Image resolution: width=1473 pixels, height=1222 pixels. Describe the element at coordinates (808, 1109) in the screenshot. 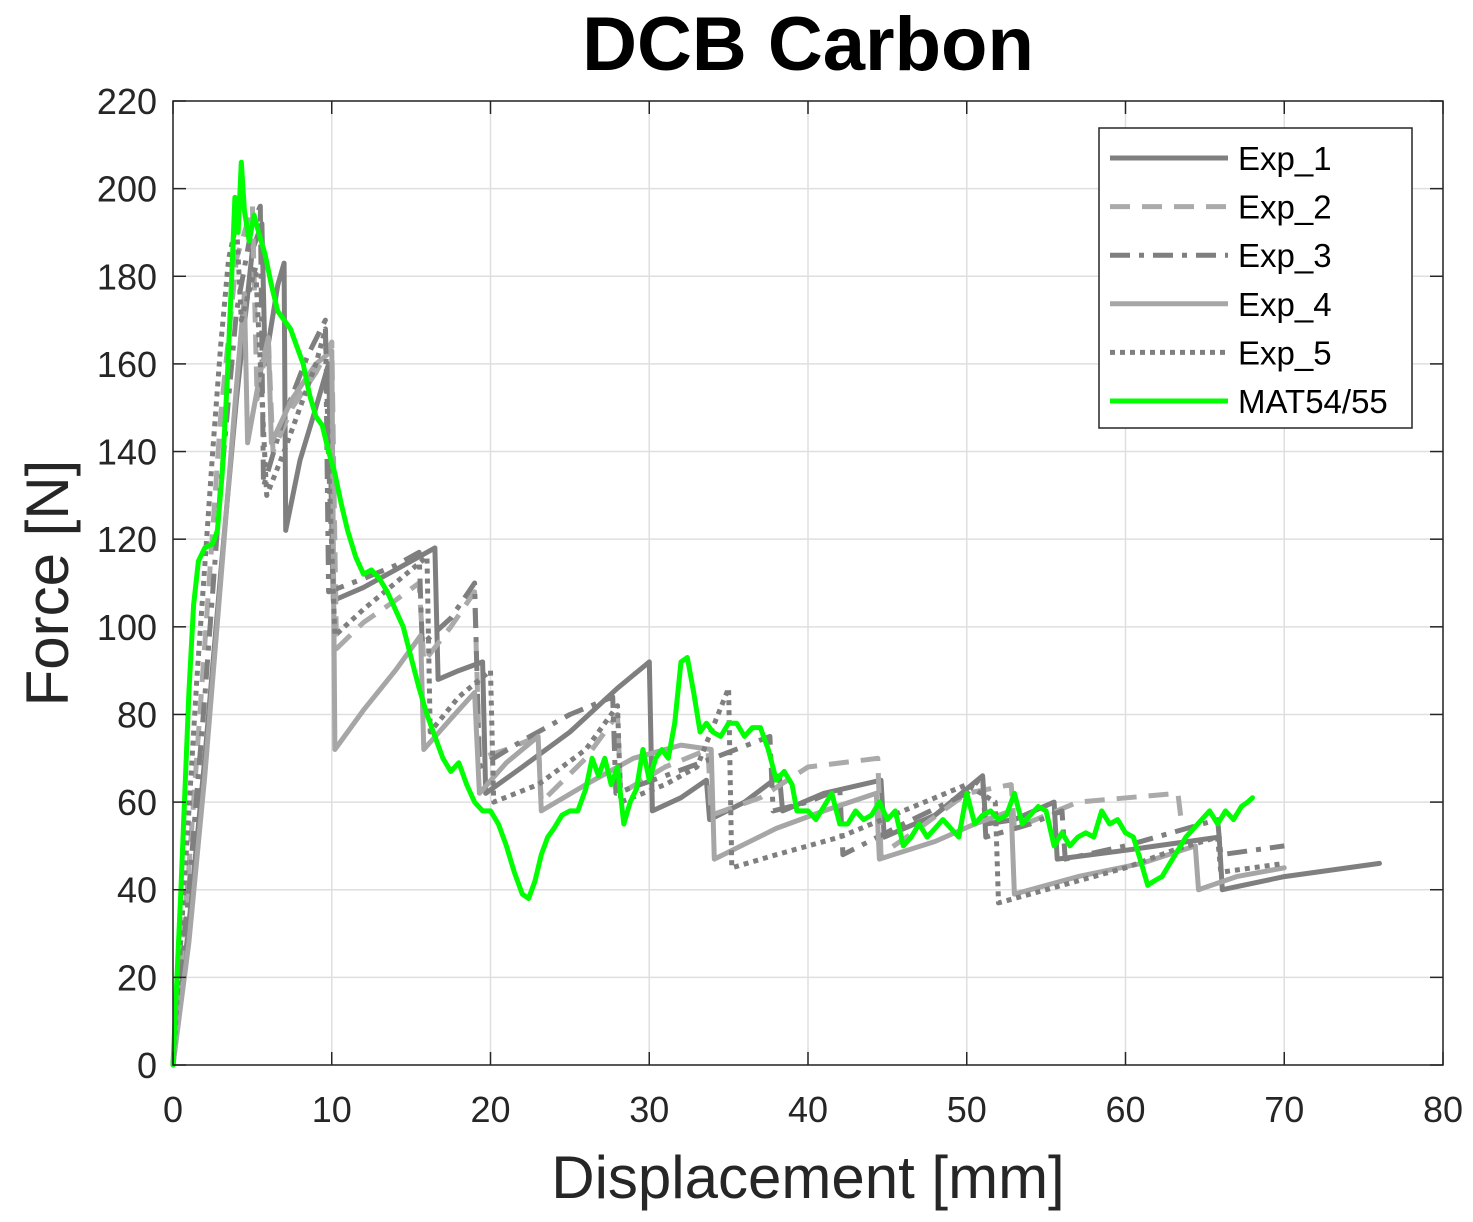

I see `x-tick-label: 40` at that location.